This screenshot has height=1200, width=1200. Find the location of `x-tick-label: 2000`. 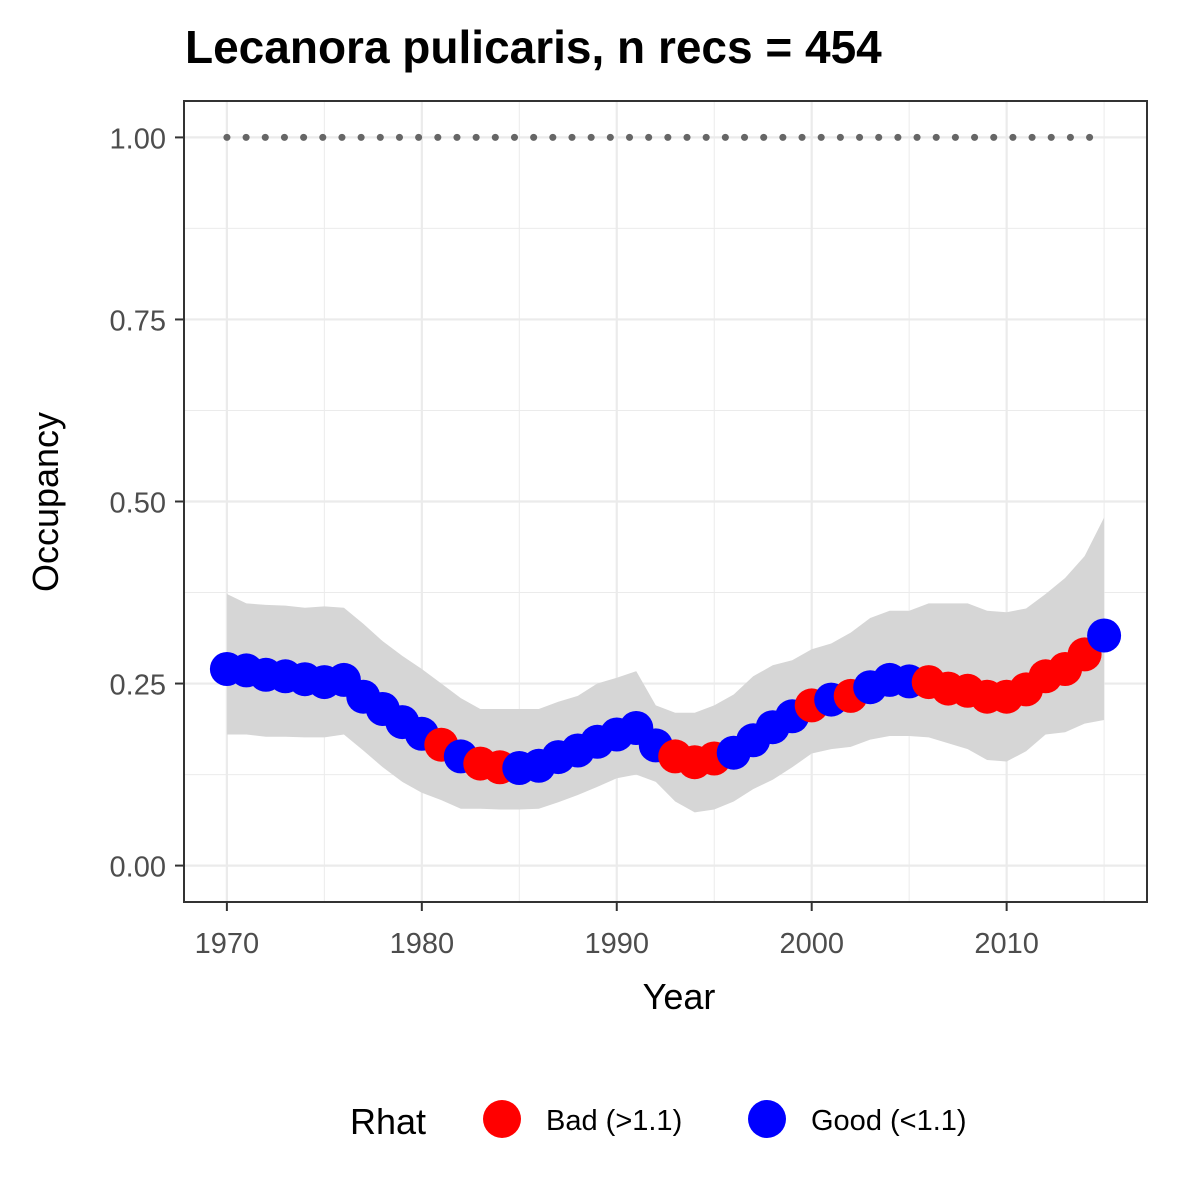

x-tick-label: 2000 is located at coordinates (811, 944).